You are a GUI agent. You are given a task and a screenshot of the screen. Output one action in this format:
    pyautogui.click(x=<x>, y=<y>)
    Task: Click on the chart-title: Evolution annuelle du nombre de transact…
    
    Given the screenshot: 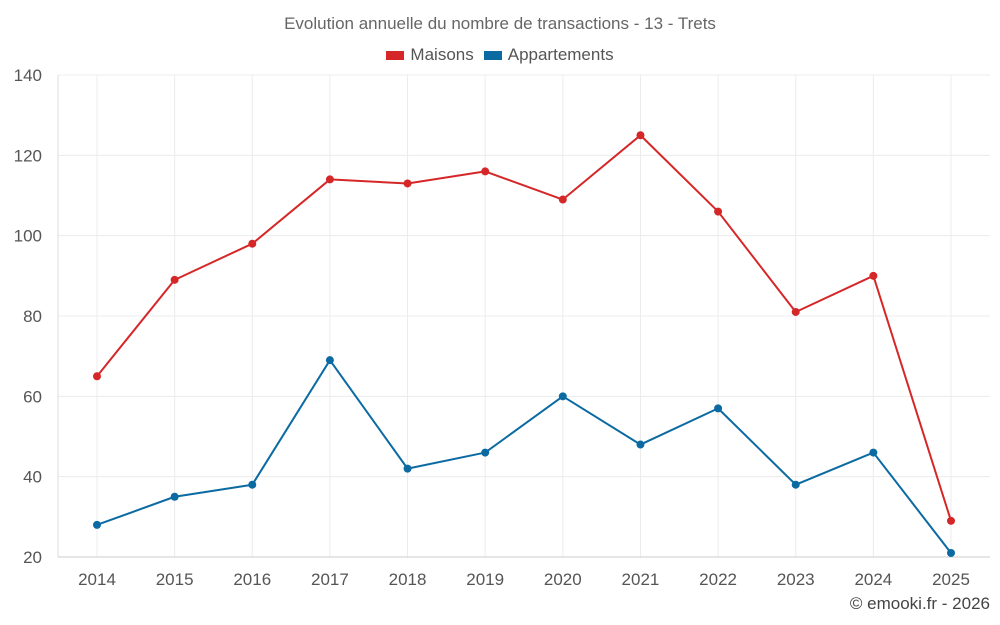 What is the action you would take?
    pyautogui.click(x=500, y=23)
    